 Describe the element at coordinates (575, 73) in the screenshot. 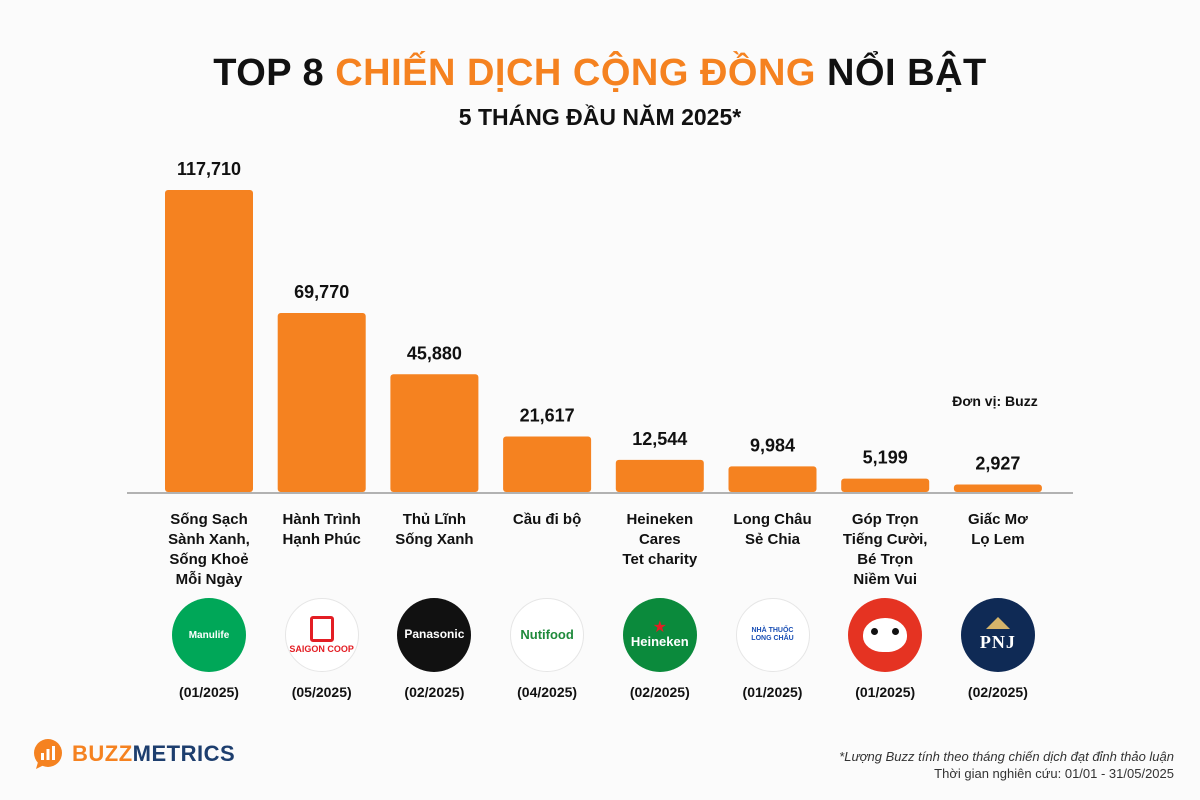

I see `title-accent: CHIẾN DỊCH CỘNG ĐỒNG` at that location.